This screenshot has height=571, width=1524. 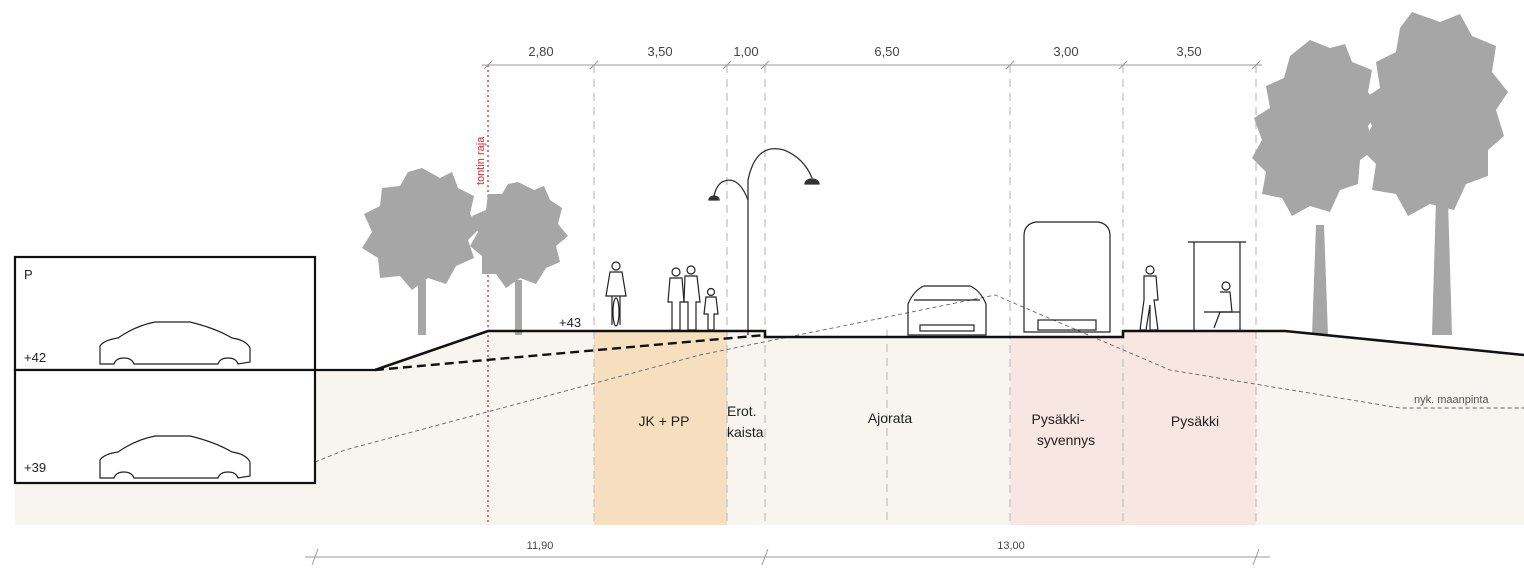 I want to click on car-front-figure, so click(x=947, y=310).